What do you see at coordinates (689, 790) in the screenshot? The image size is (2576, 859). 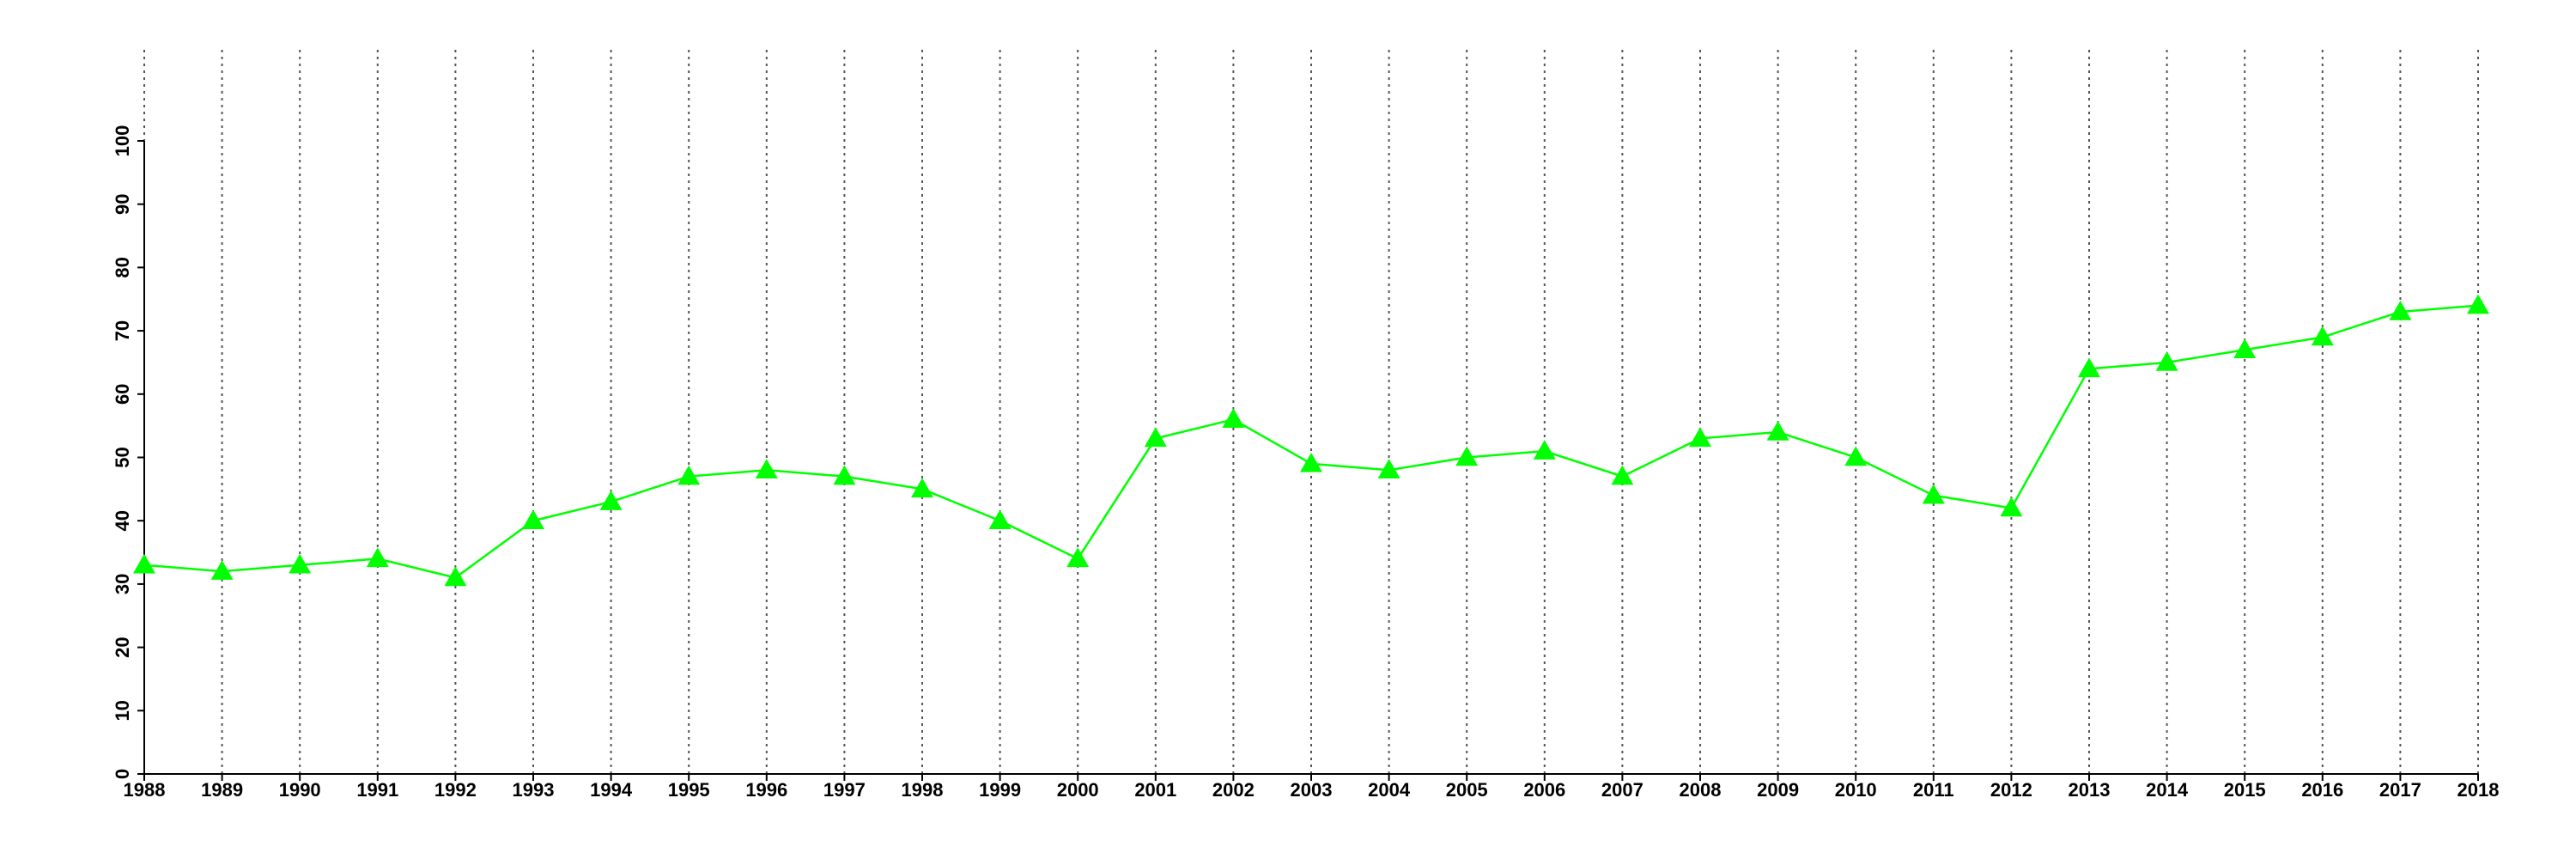 I see `x-tick-label: 1995` at bounding box center [689, 790].